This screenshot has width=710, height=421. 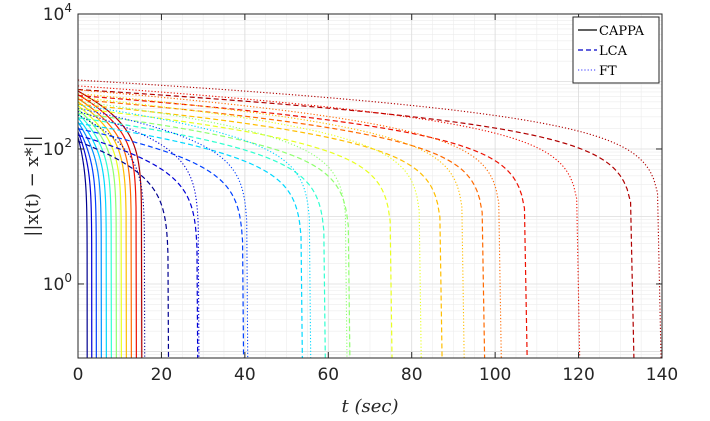 I want to click on legend-label-ft: FT, so click(x=608, y=71).